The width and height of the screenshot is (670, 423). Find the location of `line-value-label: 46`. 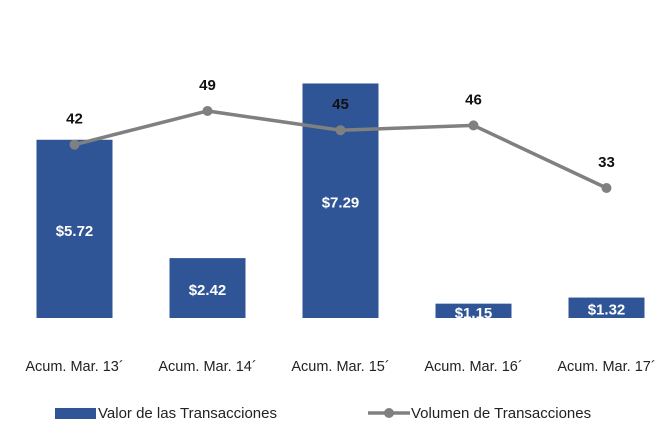

line-value-label: 46 is located at coordinates (473, 99).